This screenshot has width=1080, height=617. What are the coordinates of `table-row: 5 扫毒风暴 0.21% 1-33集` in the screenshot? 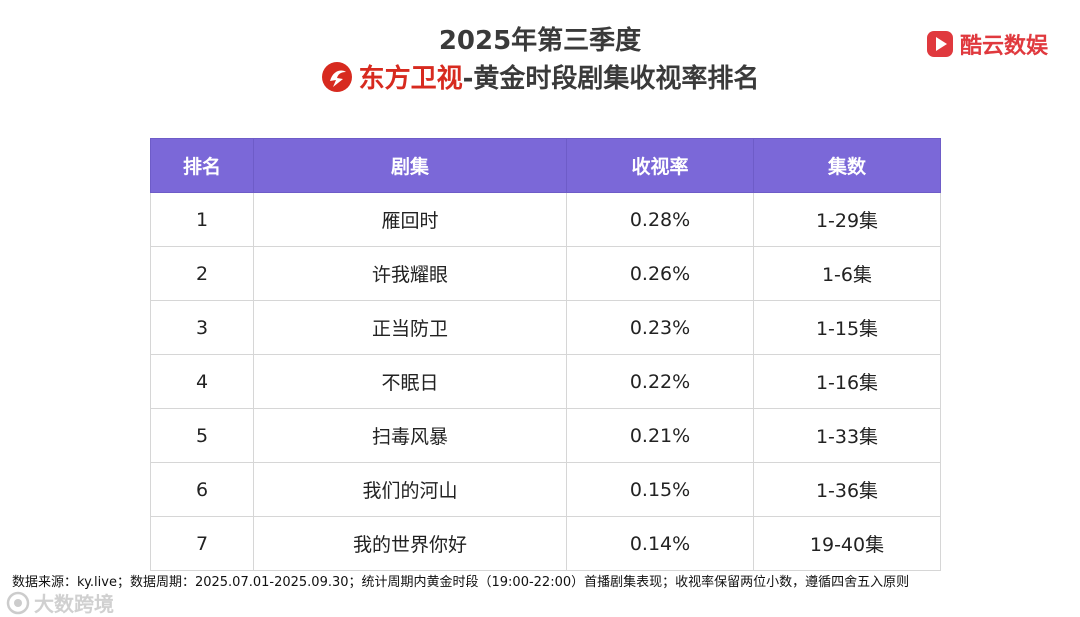 It's located at (545, 435).